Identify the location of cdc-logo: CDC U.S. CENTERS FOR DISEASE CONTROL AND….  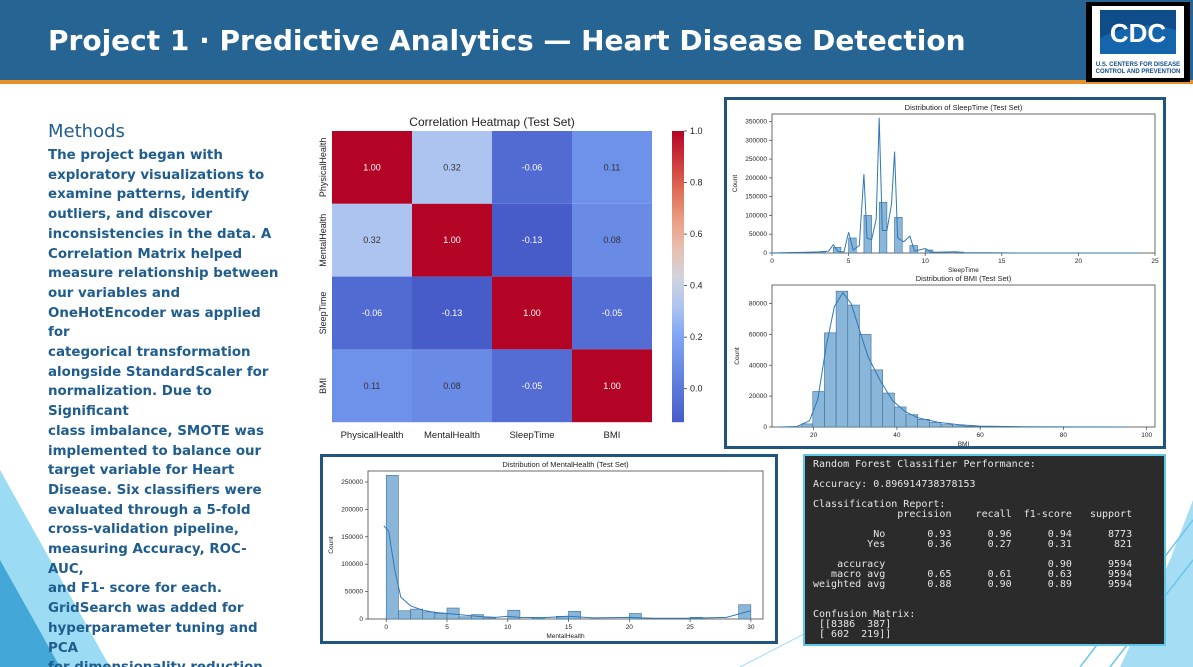
(1138, 42).